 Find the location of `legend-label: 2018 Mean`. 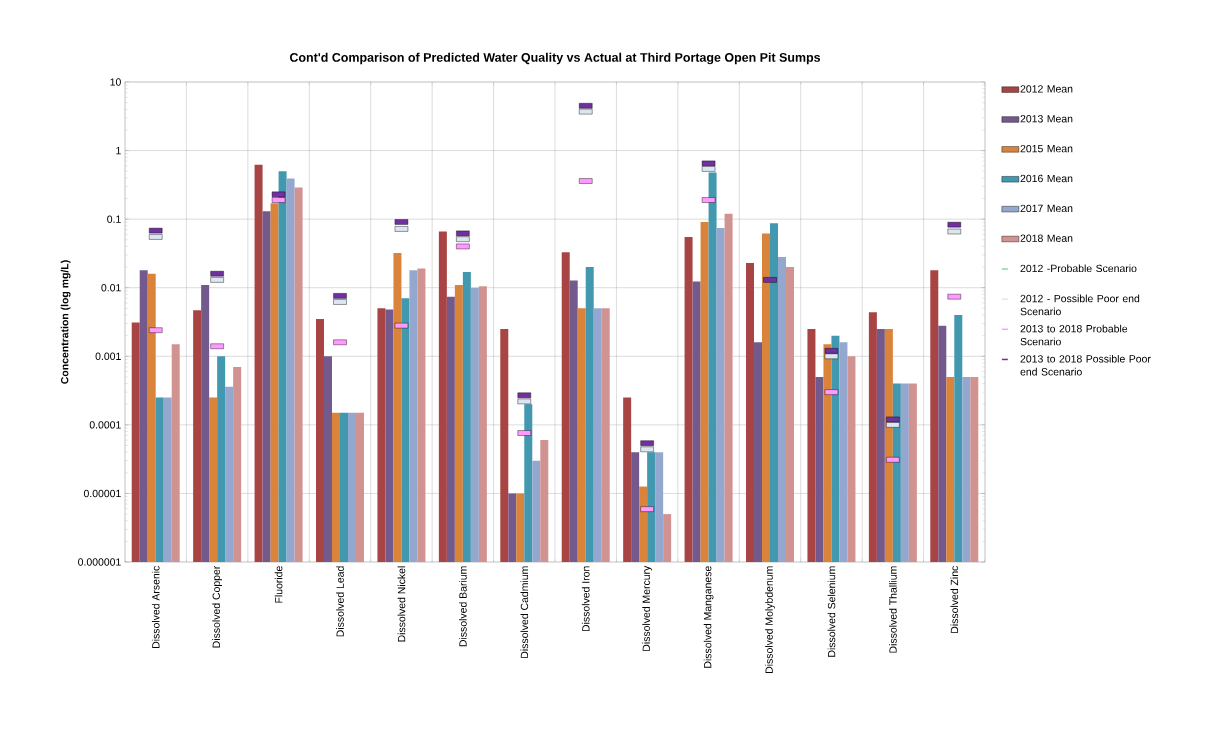

legend-label: 2018 Mean is located at coordinates (1046, 238).